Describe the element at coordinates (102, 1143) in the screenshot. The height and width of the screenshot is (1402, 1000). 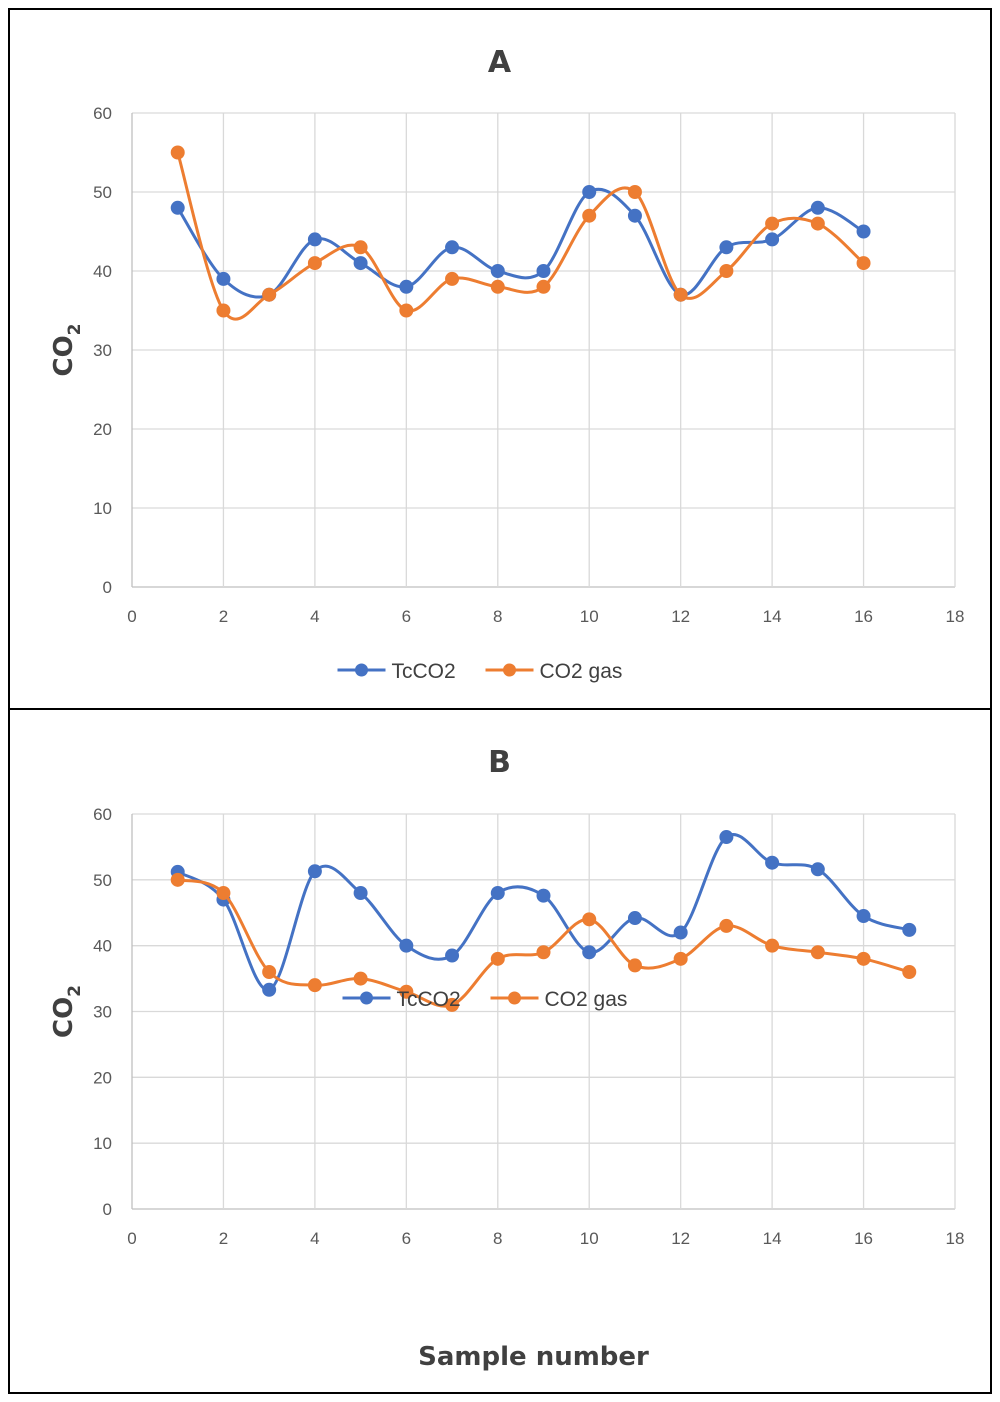
I see `y-tick-label: 10` at that location.